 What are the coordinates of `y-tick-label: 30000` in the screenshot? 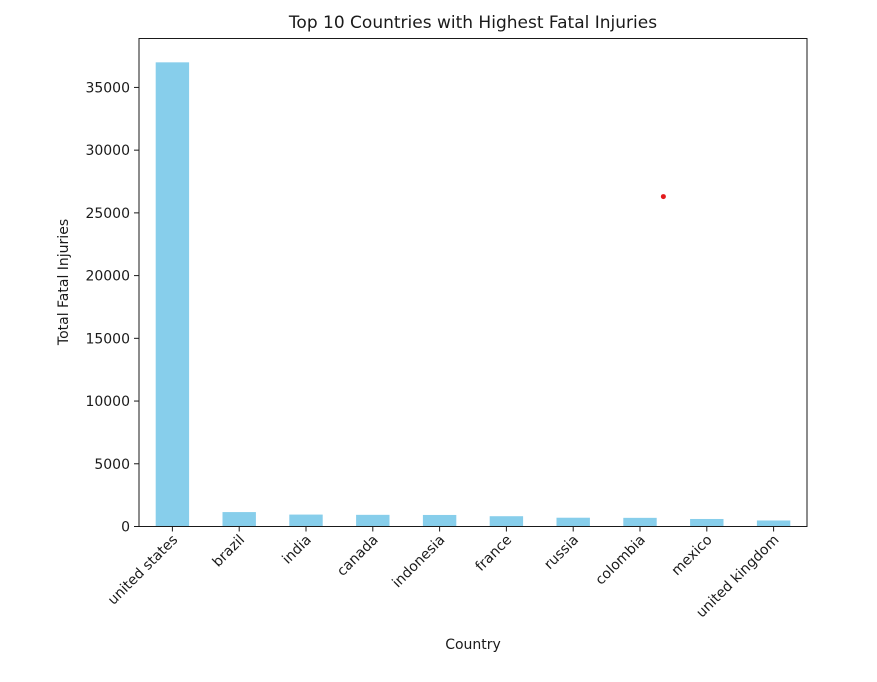 It's located at (107, 151).